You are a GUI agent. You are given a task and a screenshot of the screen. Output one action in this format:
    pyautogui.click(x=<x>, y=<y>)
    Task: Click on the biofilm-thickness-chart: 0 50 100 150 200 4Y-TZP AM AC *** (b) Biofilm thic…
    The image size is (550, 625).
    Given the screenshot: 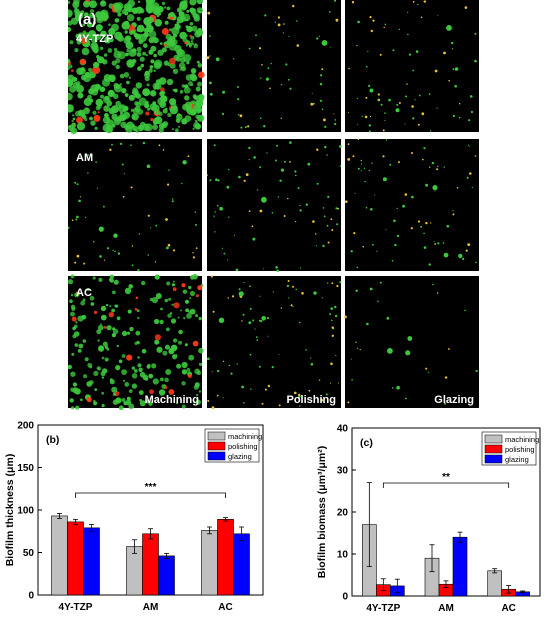 What is the action you would take?
    pyautogui.click(x=134, y=517)
    